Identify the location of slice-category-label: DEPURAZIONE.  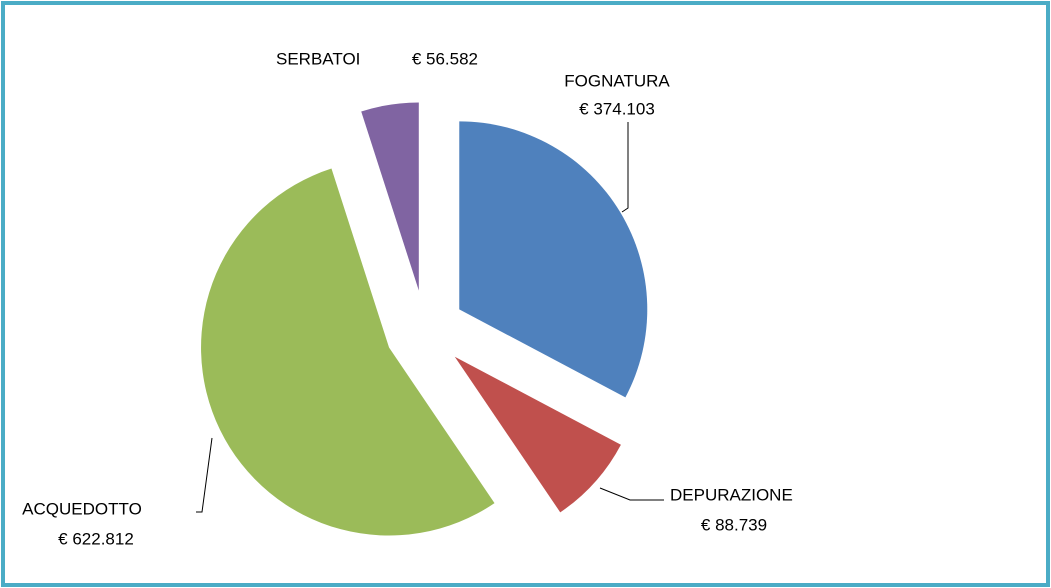
(731, 494).